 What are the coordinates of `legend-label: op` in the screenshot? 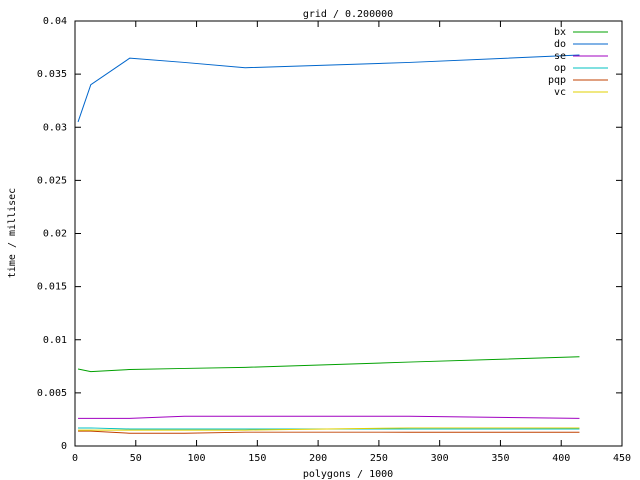 It's located at (560, 68).